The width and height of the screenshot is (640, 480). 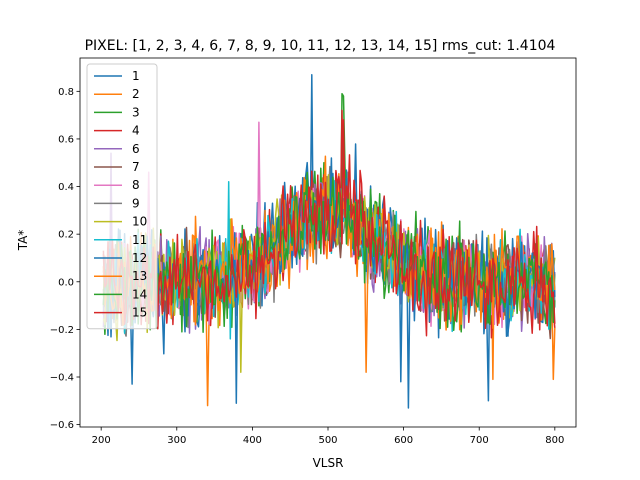 What do you see at coordinates (139, 222) in the screenshot?
I see `legend-label-10: 10` at bounding box center [139, 222].